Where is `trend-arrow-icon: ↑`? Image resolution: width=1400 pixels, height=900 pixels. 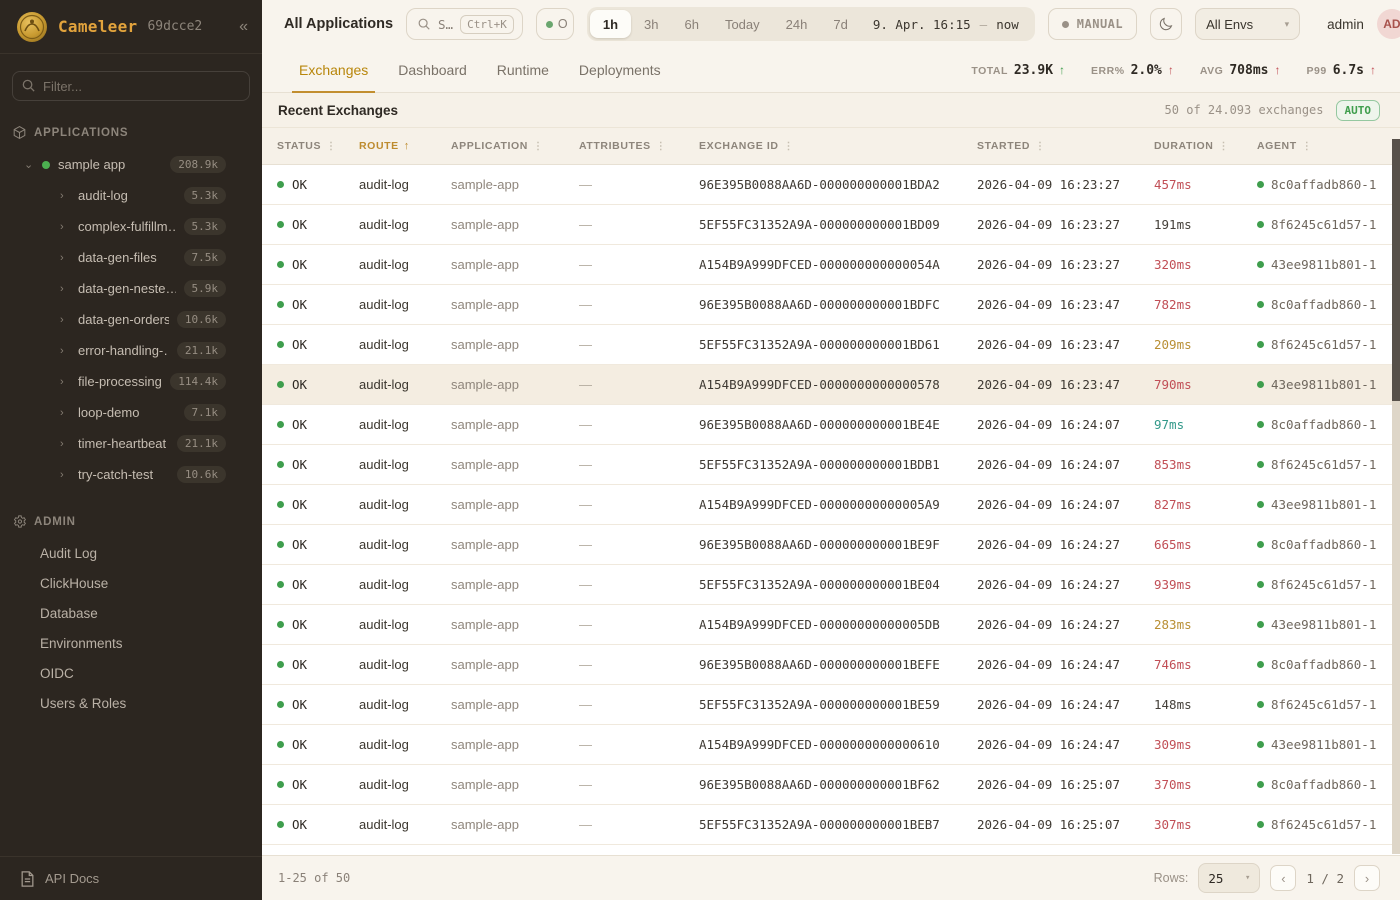
trend-arrow-icon: ↑ is located at coordinates (1373, 69).